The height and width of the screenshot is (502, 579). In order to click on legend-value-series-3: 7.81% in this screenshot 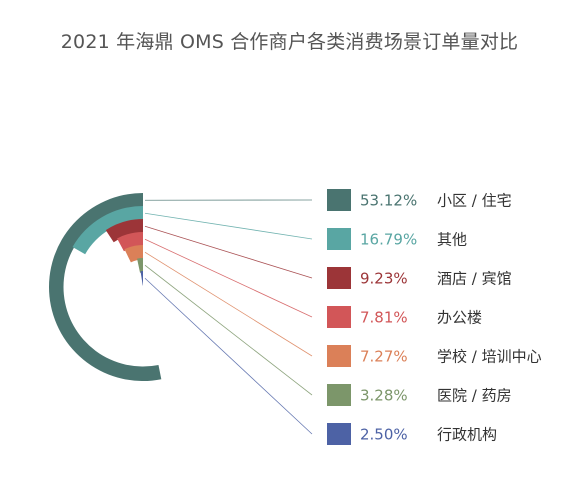, I will do `click(384, 318)`.